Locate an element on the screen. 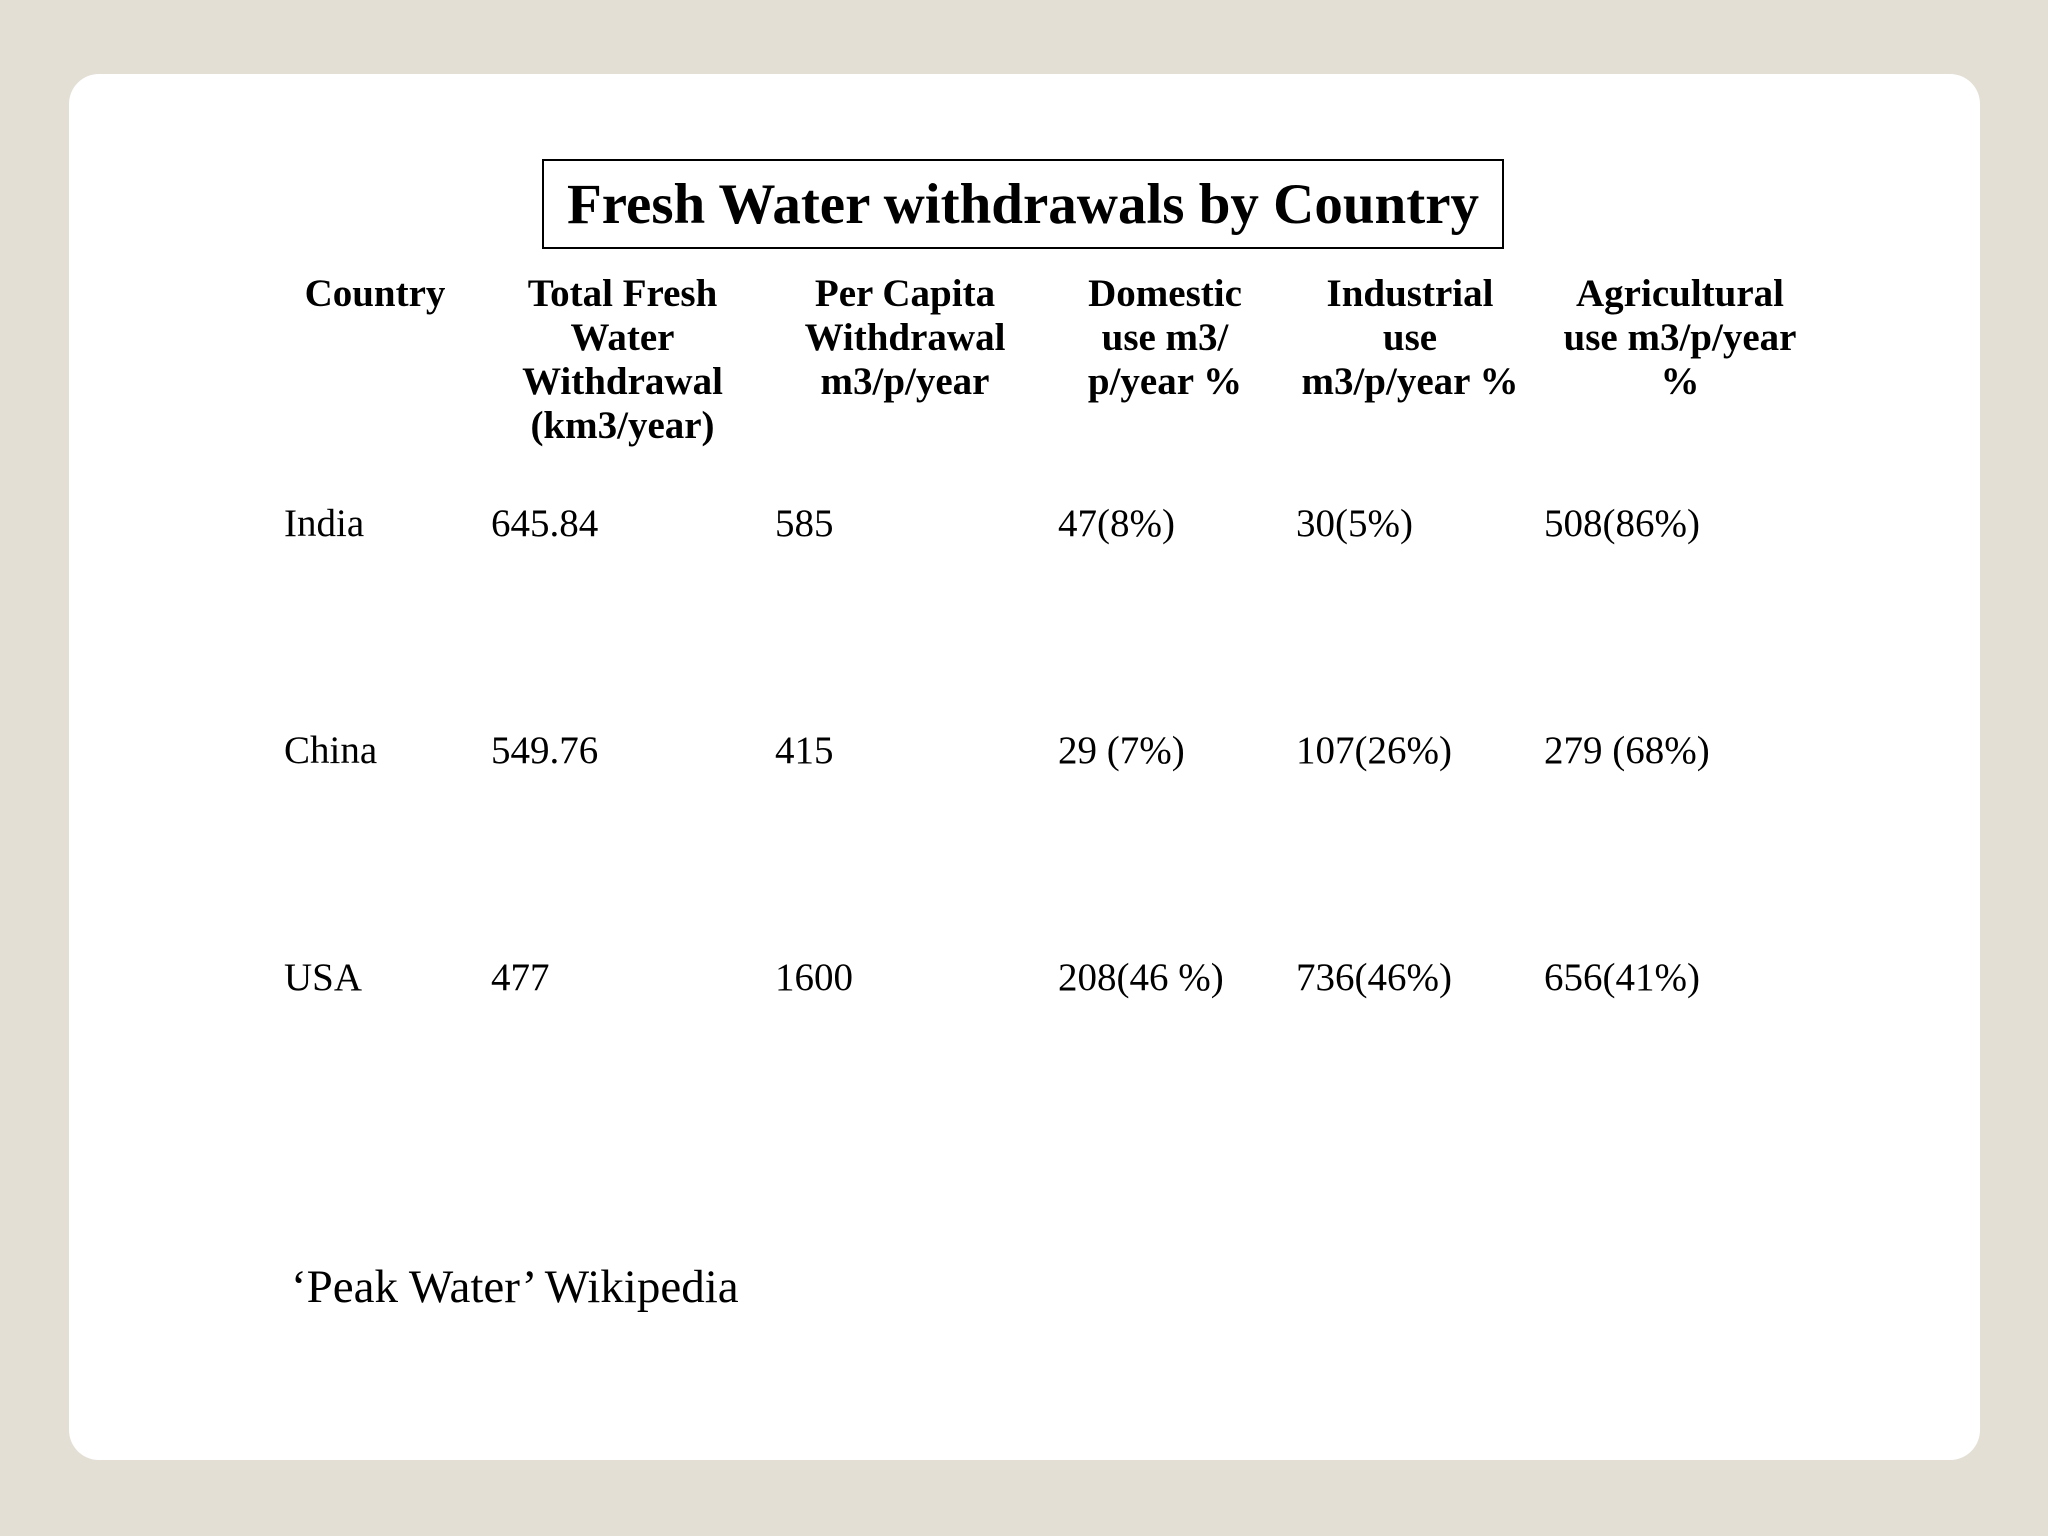 This screenshot has width=2048, height=1536. header-total-withdrawal: Total Fresh Water Withdrawal (km3/year) is located at coordinates (622, 359).